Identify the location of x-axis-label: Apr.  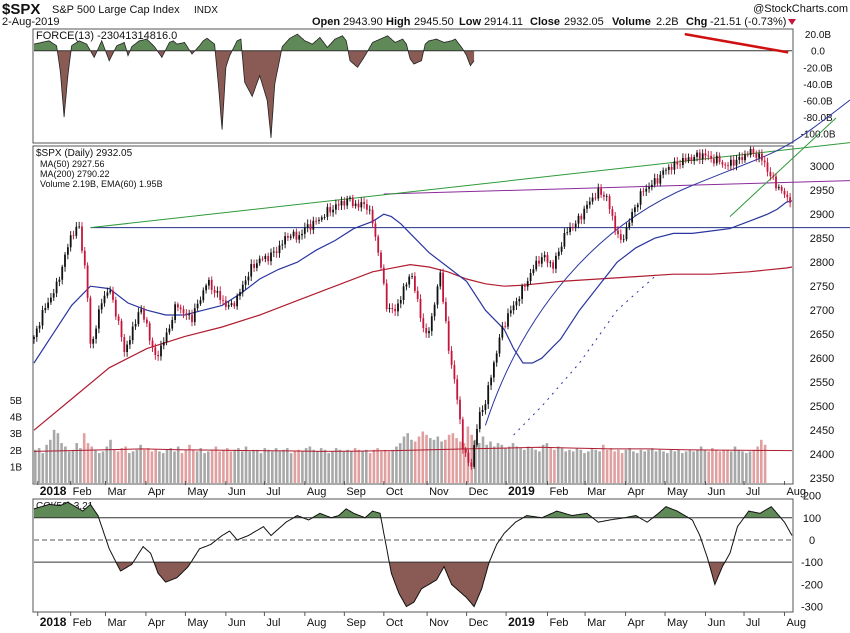
(156, 623).